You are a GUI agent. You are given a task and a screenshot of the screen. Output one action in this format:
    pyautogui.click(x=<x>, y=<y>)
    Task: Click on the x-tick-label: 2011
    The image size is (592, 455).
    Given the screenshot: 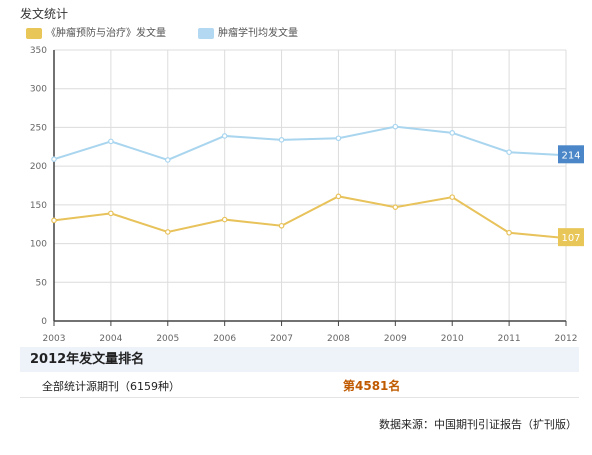 What is the action you would take?
    pyautogui.click(x=509, y=339)
    